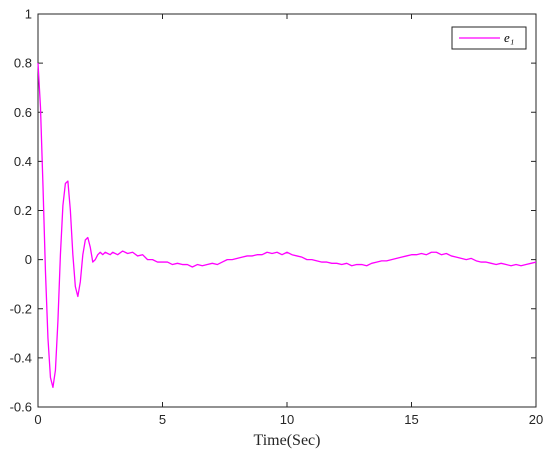  I want to click on y-tick-label: 0.4, so click(23, 161).